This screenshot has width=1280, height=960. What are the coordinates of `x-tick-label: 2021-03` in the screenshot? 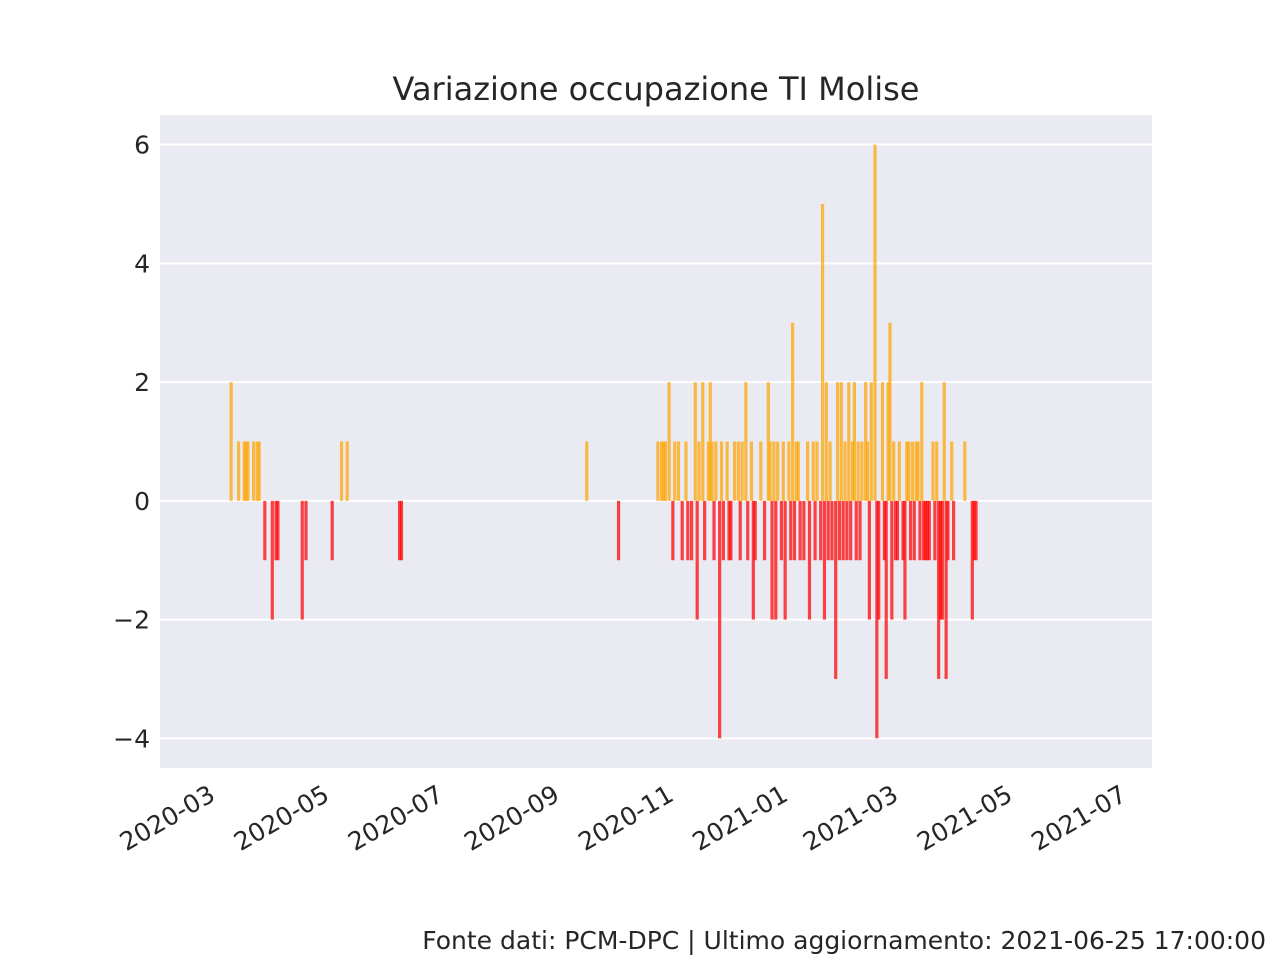 It's located at (850, 817).